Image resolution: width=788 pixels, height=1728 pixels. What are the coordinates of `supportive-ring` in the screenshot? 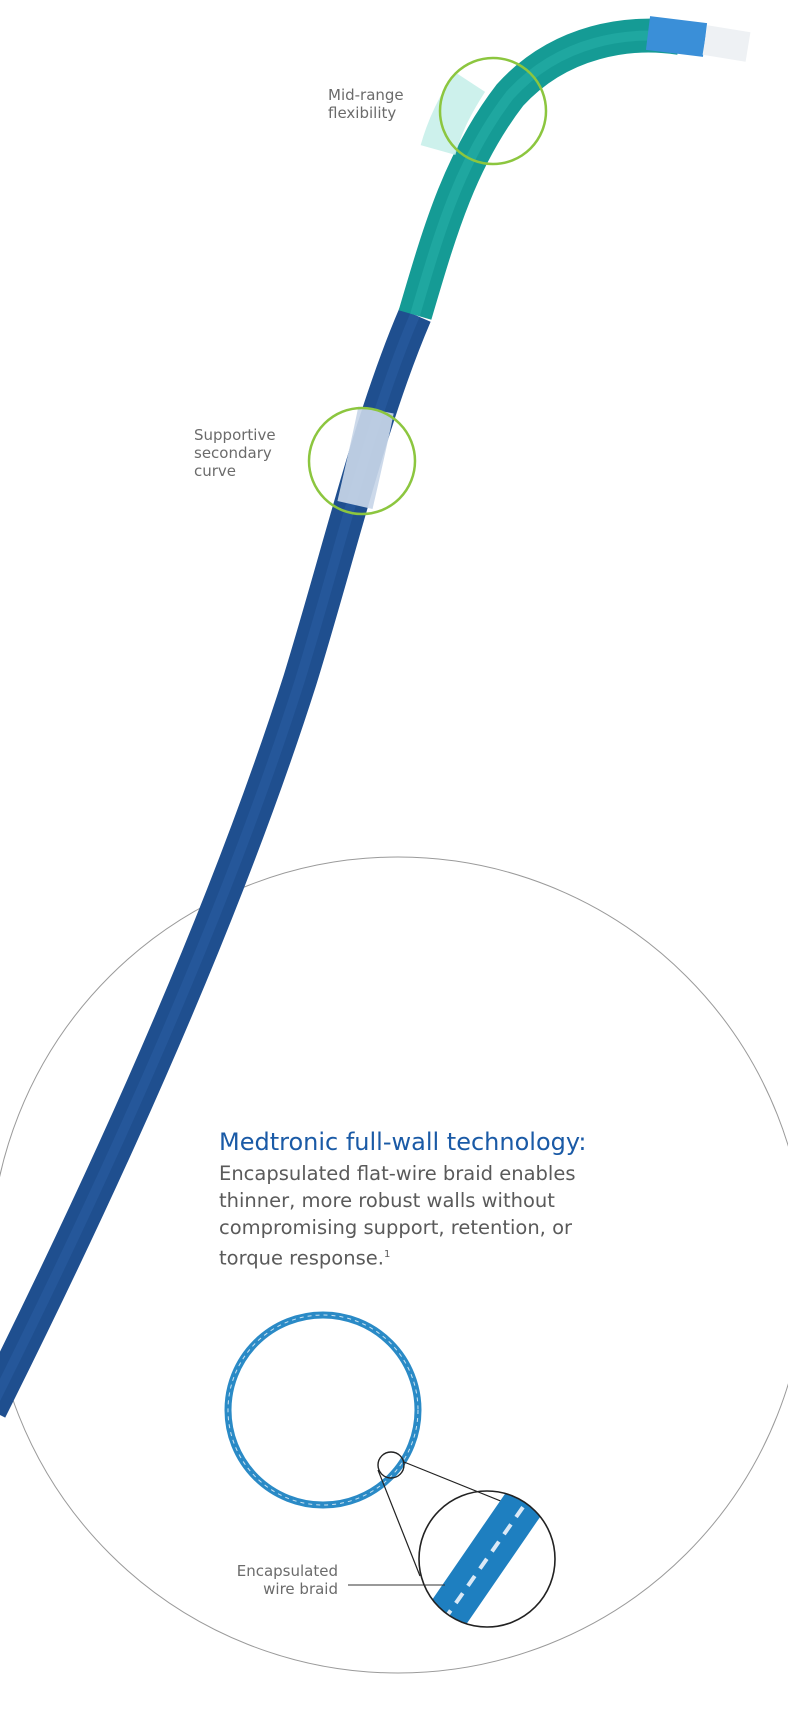 It's located at (362, 461).